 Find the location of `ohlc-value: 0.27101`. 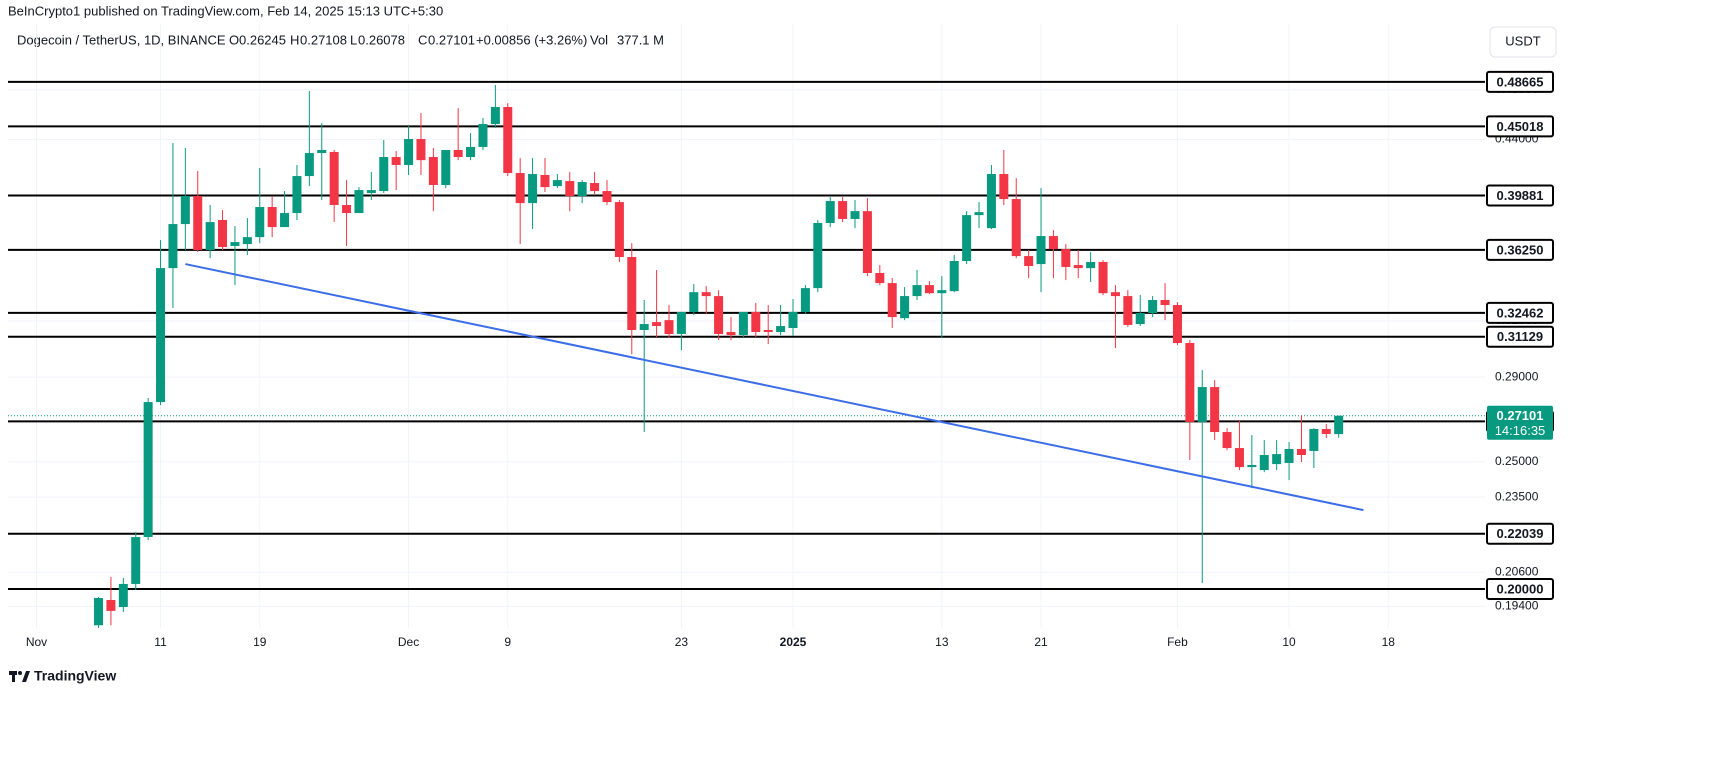

ohlc-value: 0.27101 is located at coordinates (451, 39).